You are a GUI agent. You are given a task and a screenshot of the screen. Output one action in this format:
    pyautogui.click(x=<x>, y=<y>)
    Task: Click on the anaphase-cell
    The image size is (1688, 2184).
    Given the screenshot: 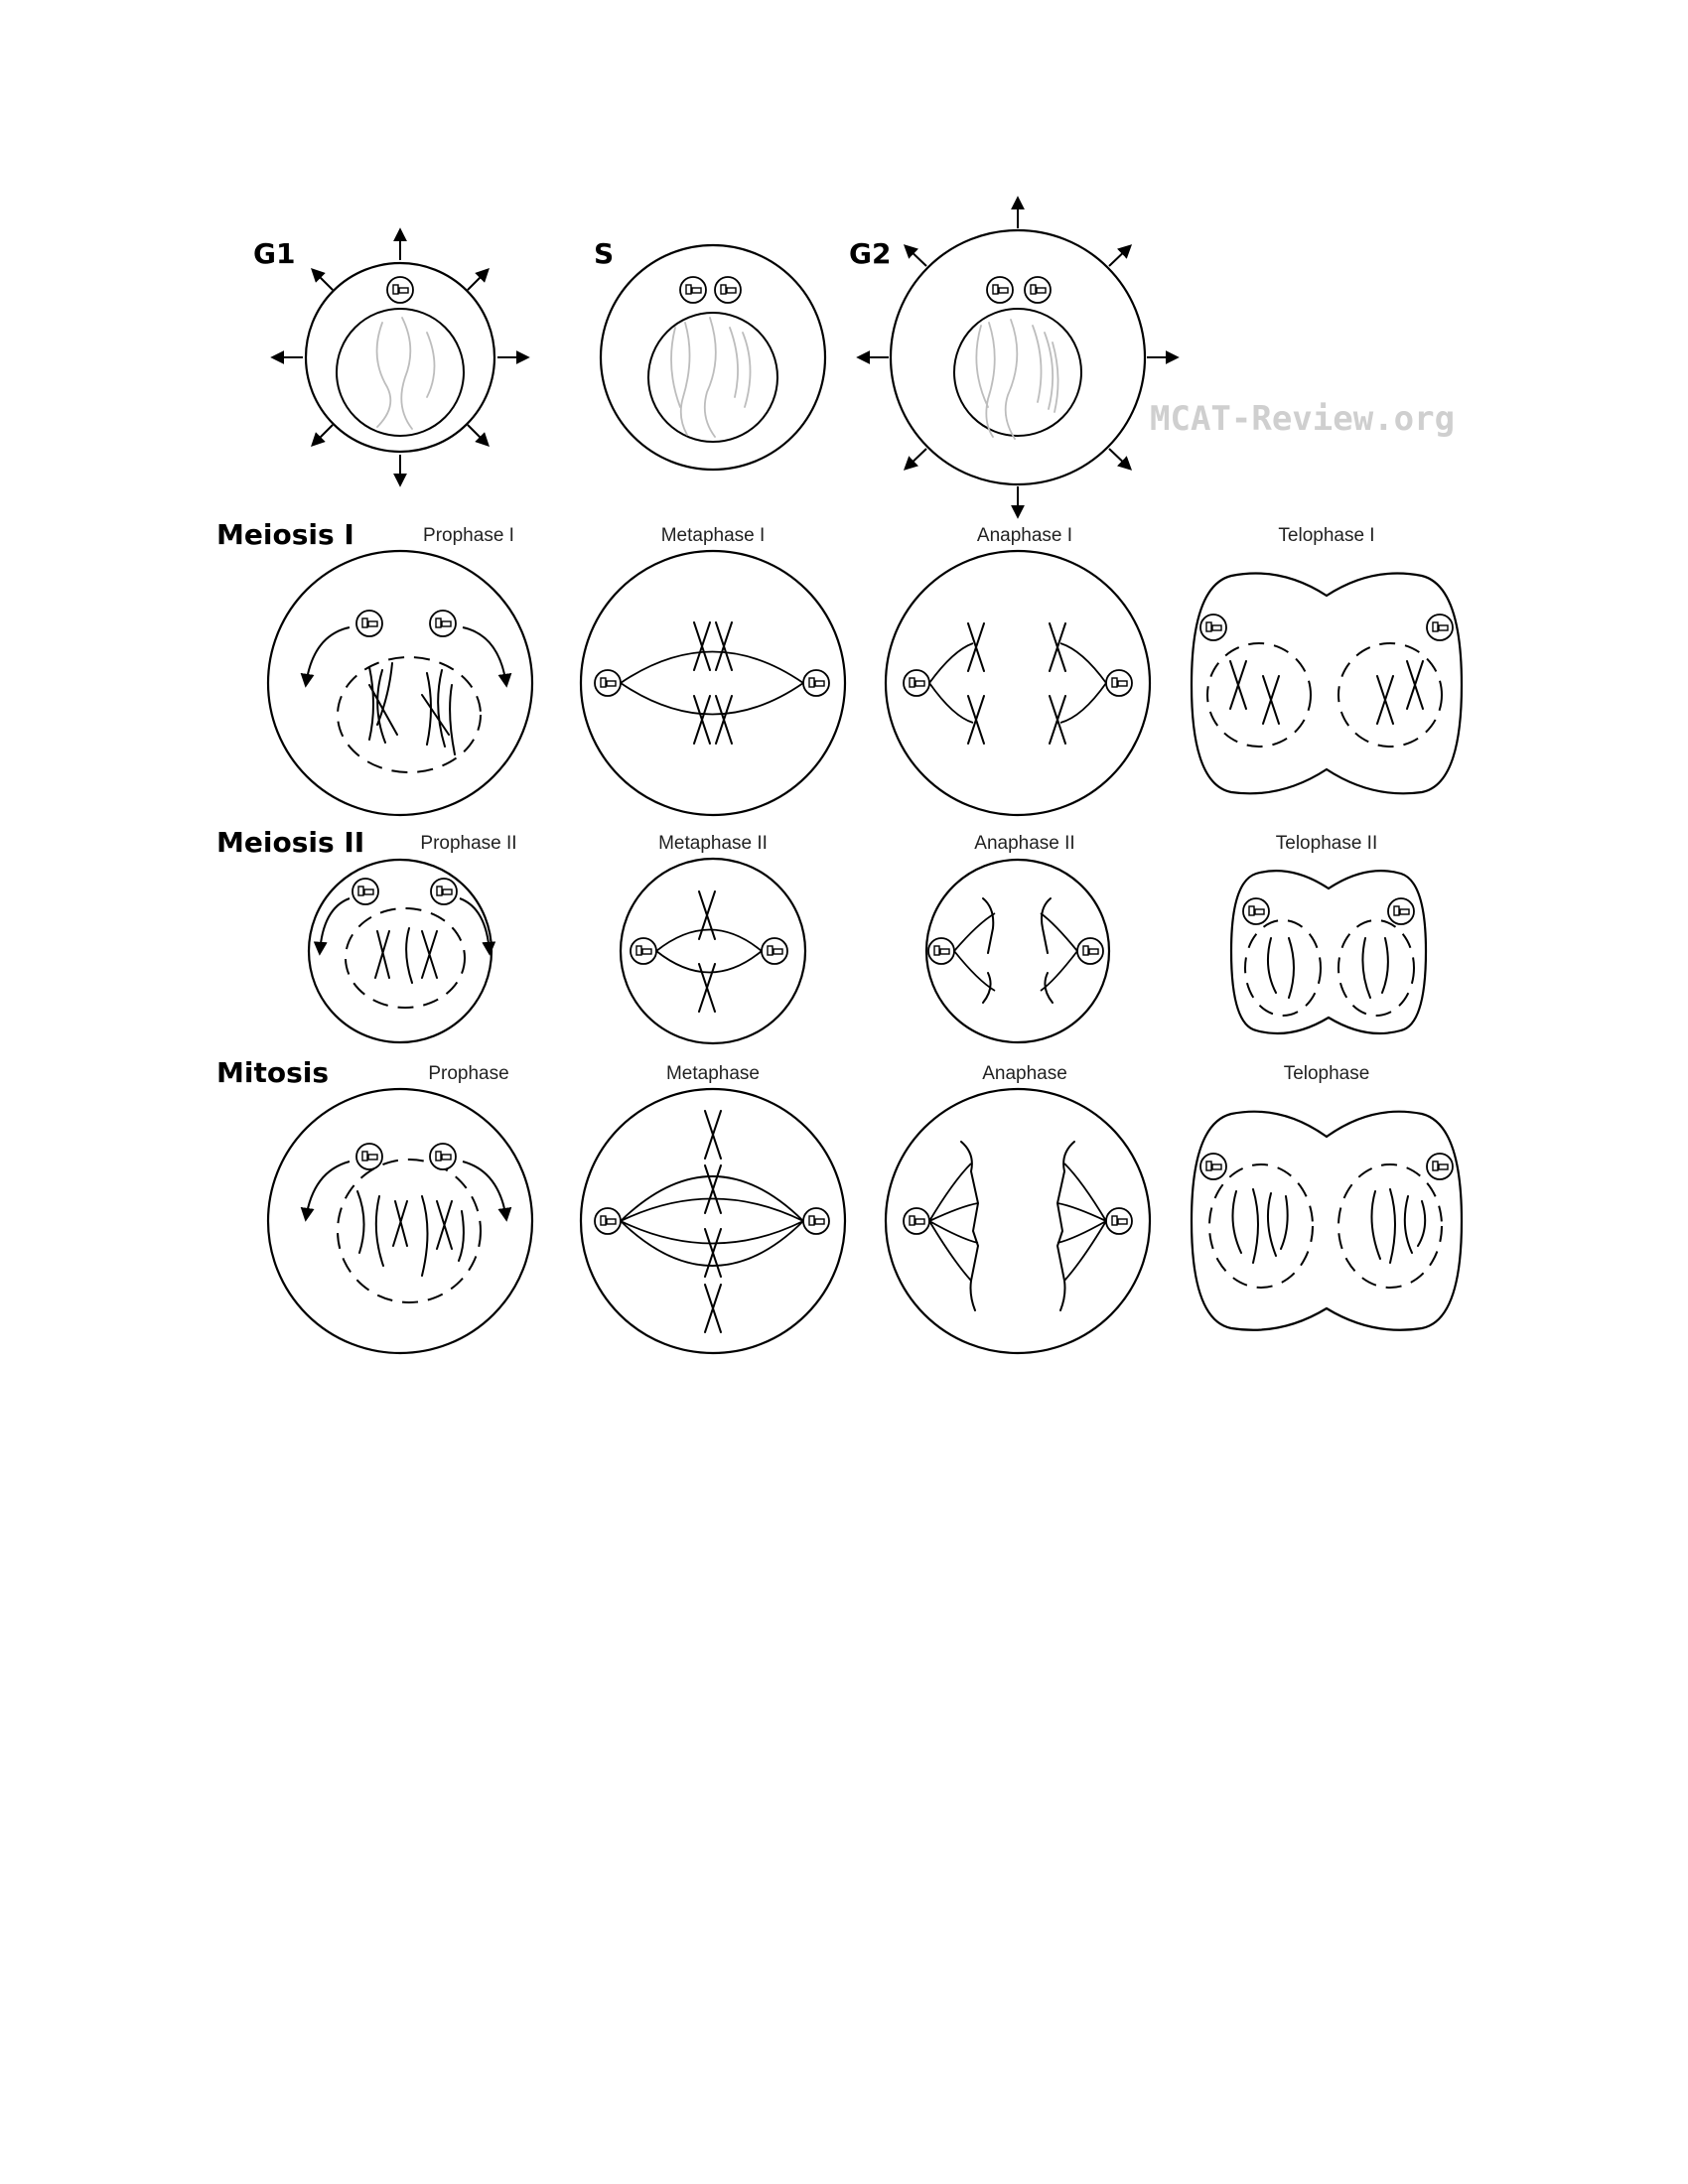 What is the action you would take?
    pyautogui.click(x=1018, y=1221)
    